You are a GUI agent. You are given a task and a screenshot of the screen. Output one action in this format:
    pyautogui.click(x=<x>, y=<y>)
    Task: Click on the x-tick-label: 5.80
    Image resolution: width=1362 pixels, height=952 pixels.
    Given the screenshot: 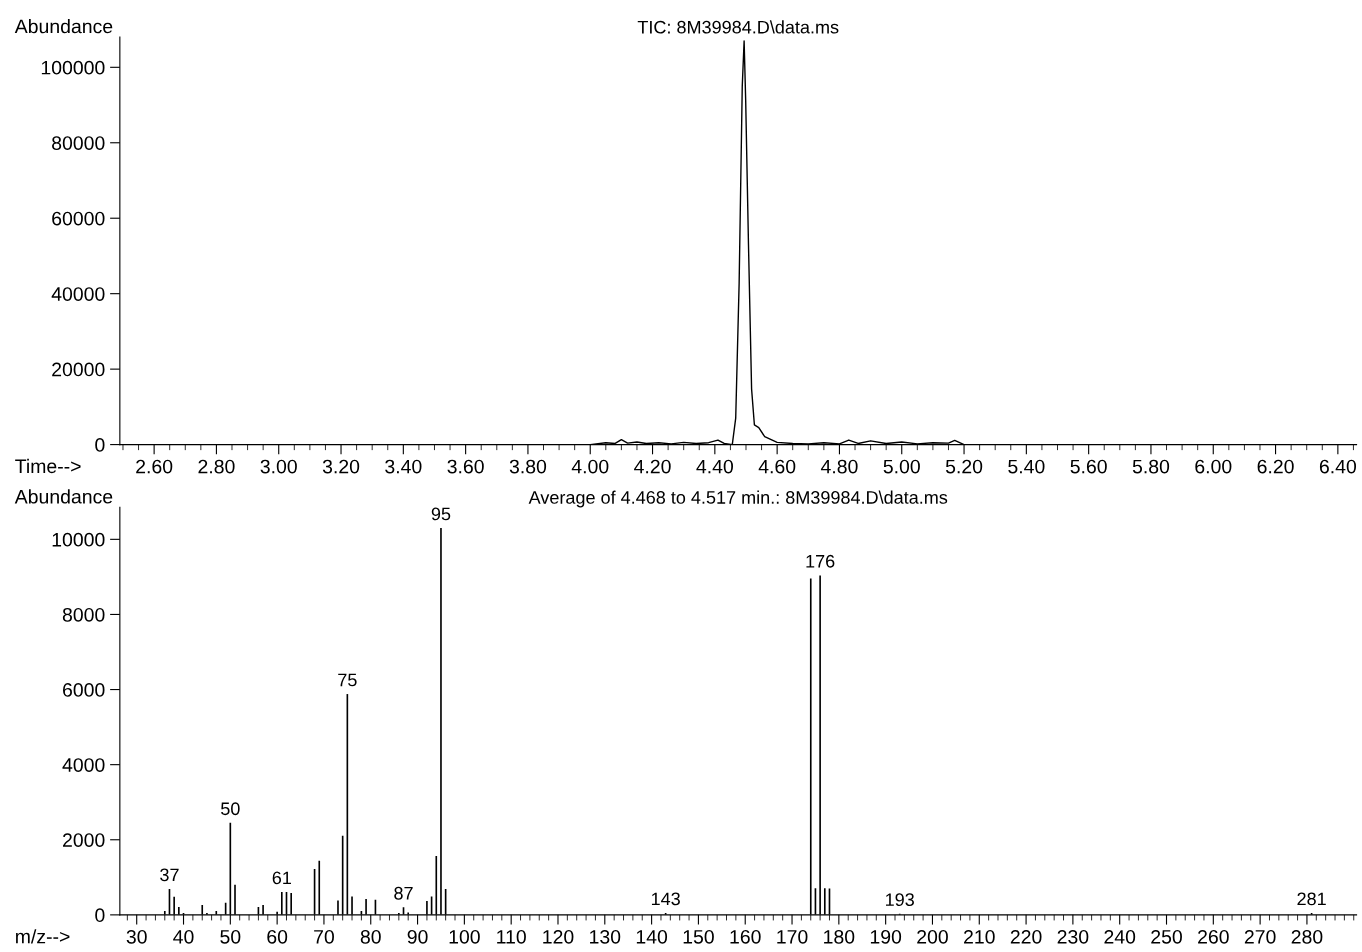 What is the action you would take?
    pyautogui.click(x=1151, y=466)
    